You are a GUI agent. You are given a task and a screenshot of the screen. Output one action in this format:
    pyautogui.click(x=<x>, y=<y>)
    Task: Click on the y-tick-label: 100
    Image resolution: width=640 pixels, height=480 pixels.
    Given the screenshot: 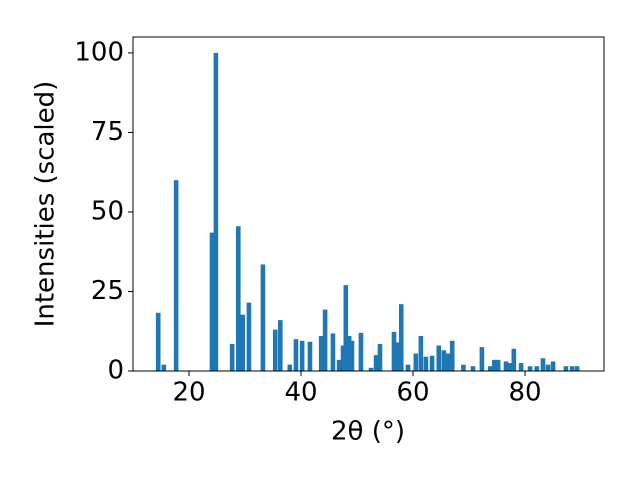 What is the action you would take?
    pyautogui.click(x=99, y=52)
    